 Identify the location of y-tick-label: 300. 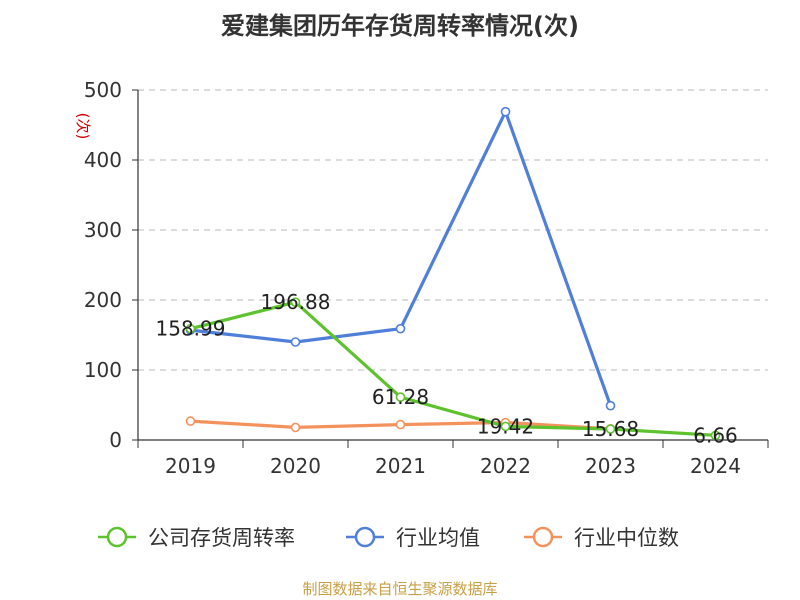
(103, 230).